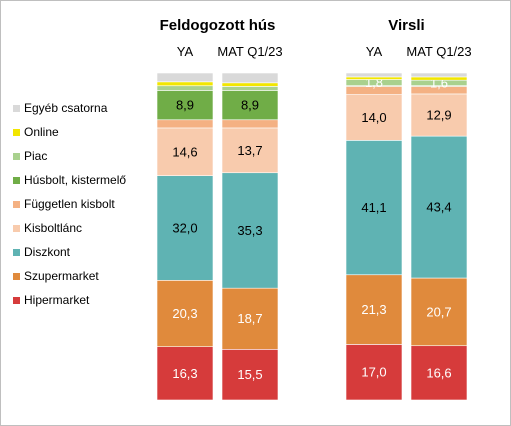  Describe the element at coordinates (16, 228) in the screenshot. I see `legend-swatch-kisboltlanc` at that location.